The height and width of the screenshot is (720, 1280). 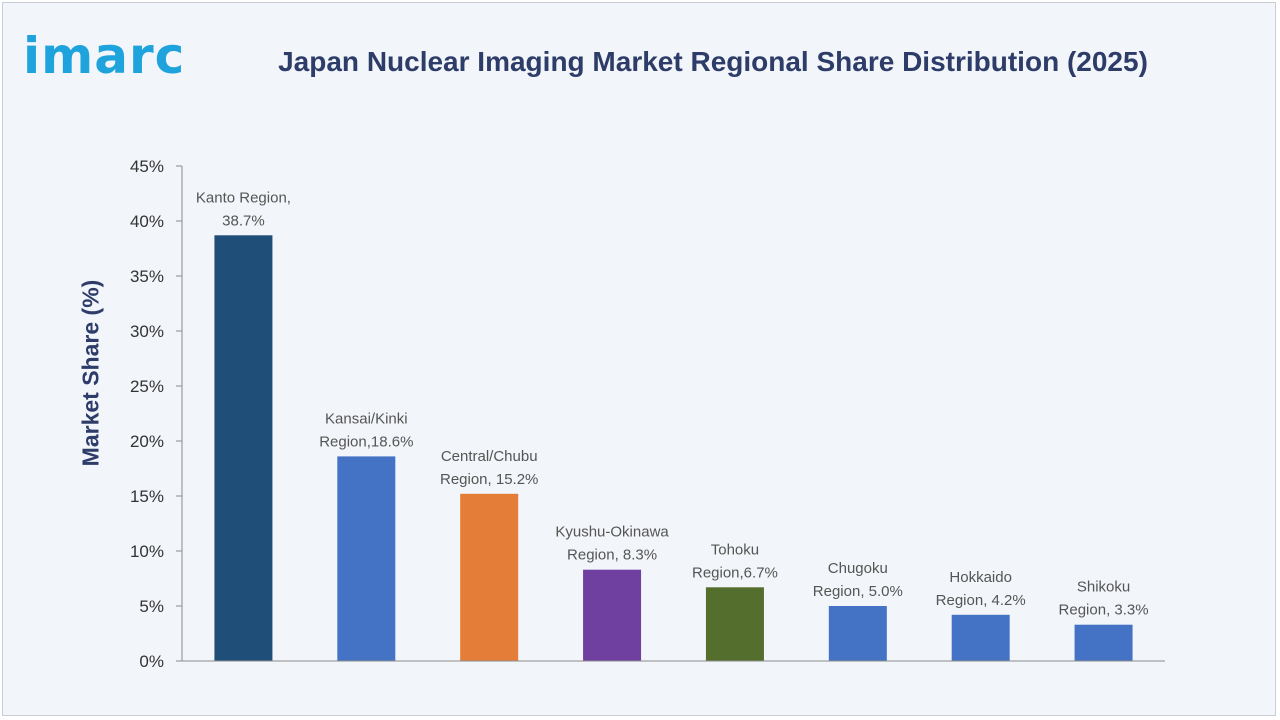 I want to click on bar-data-label: Region, 4.2%, so click(x=981, y=600).